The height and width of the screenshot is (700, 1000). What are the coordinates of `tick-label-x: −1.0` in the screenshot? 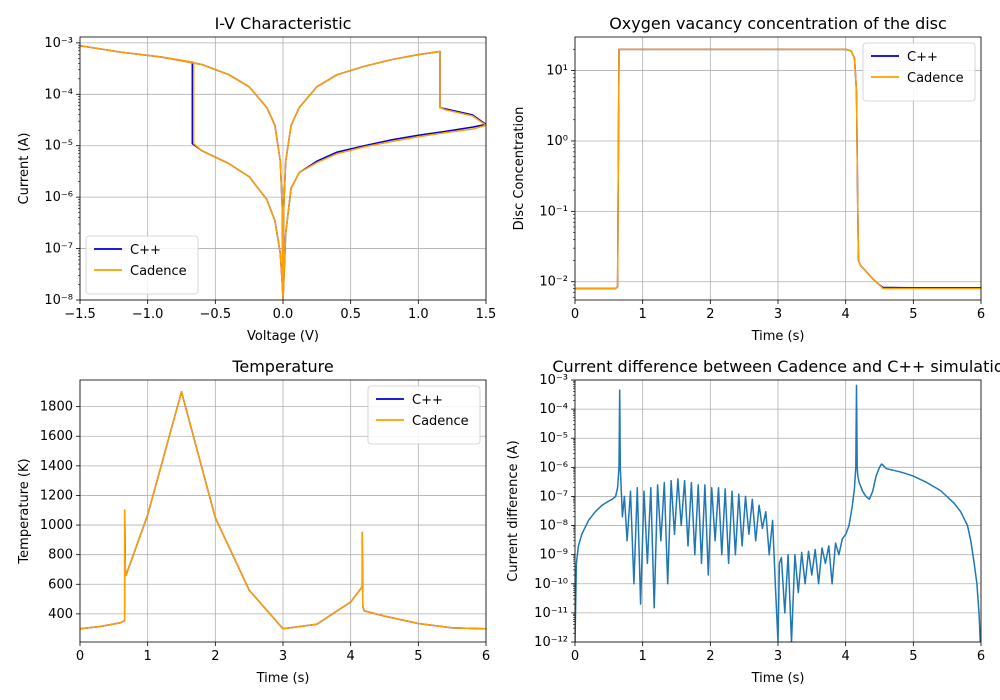 It's located at (148, 314).